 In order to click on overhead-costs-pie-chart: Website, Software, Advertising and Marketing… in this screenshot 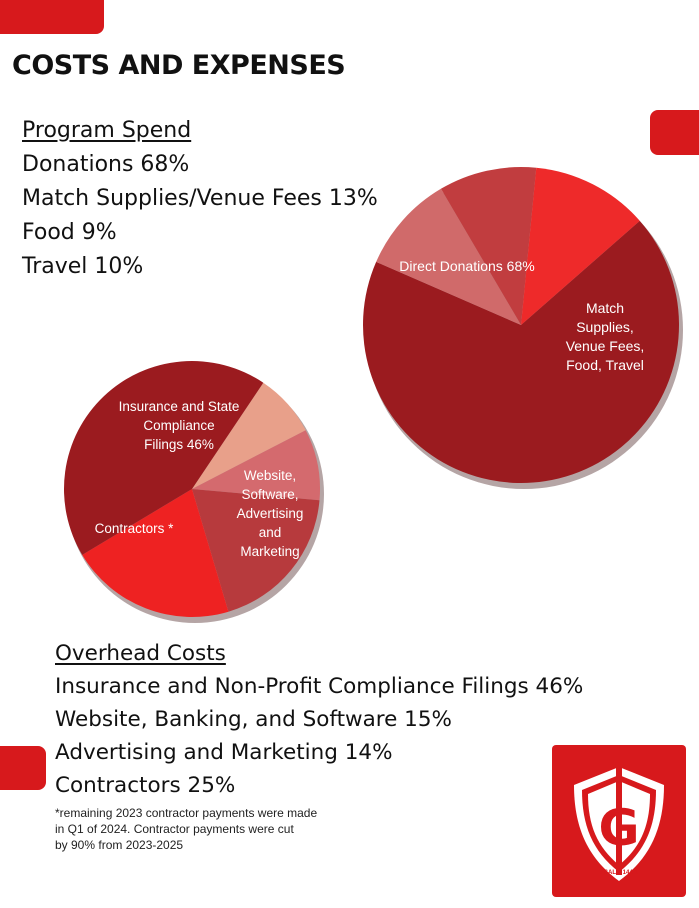, I will do `click(193, 491)`.